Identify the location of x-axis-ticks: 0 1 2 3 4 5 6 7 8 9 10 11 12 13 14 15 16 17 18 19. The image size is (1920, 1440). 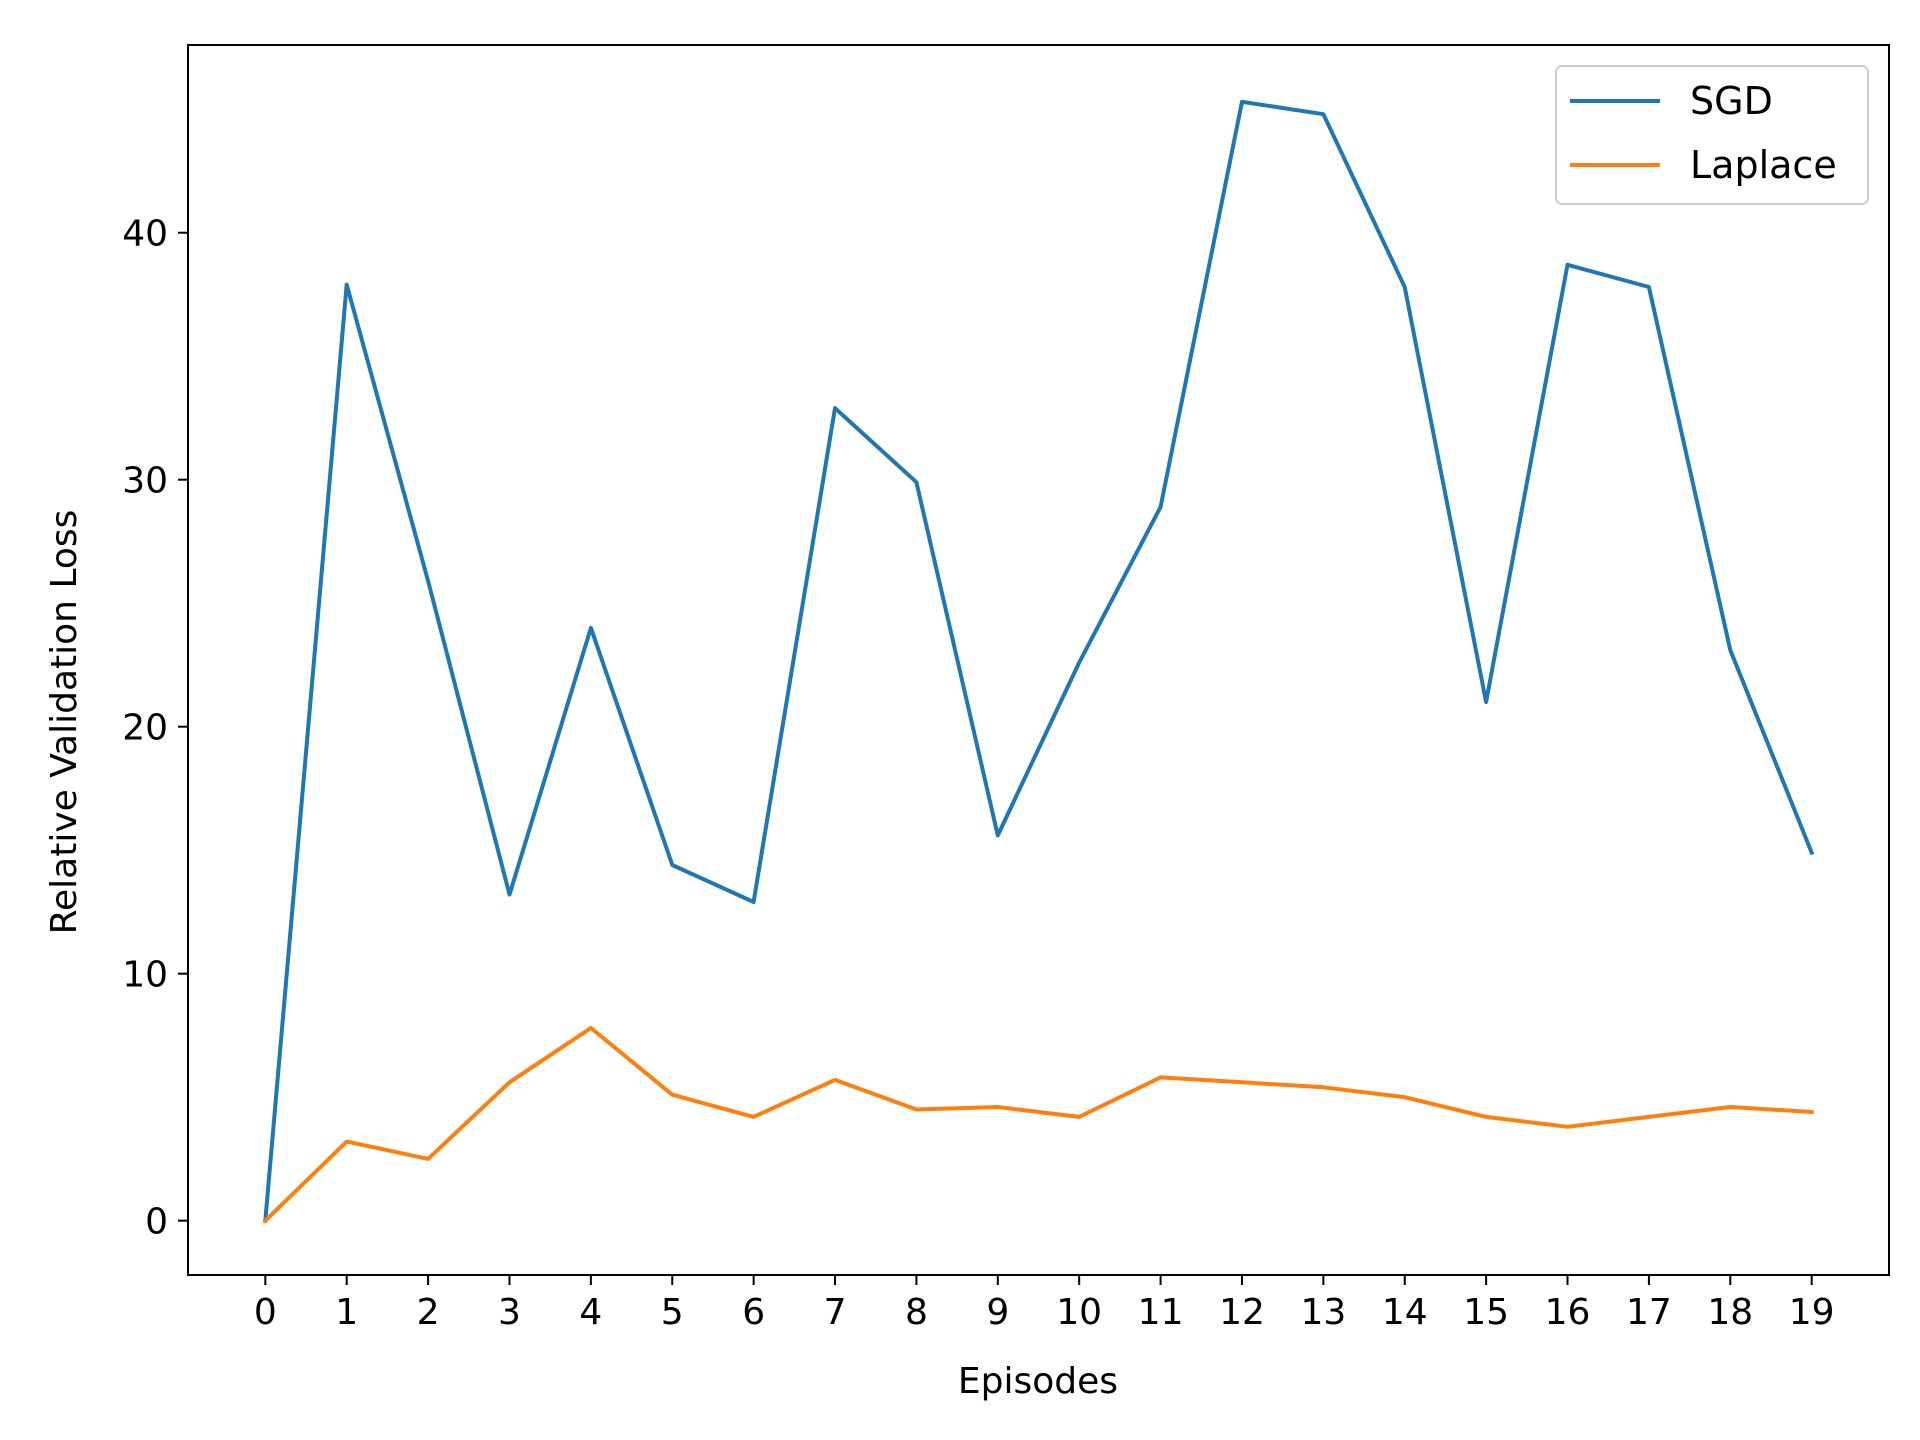
(1044, 1304).